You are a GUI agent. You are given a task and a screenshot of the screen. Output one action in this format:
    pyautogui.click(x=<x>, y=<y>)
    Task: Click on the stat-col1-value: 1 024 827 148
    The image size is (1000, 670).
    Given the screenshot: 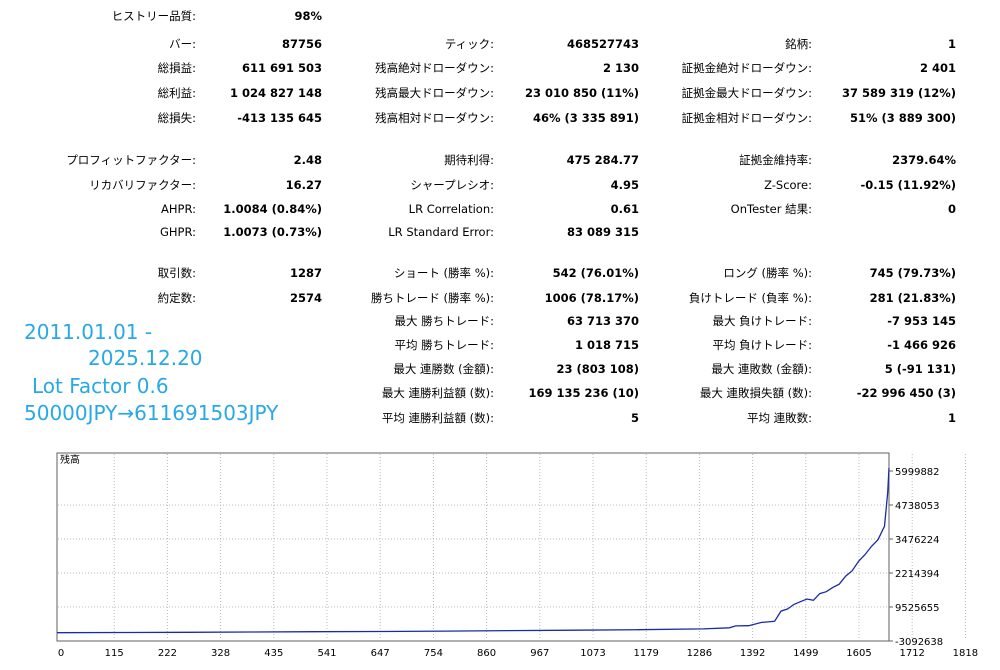 What is the action you would take?
    pyautogui.click(x=275, y=93)
    